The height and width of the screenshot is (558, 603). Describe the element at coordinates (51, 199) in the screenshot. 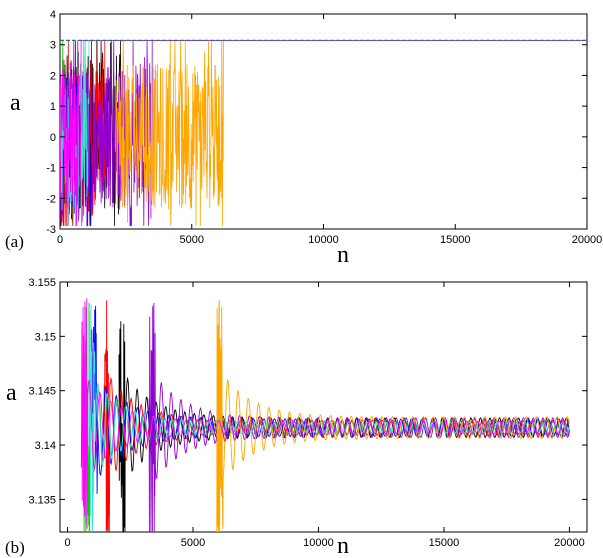

I see `y-tick-label: -2` at that location.